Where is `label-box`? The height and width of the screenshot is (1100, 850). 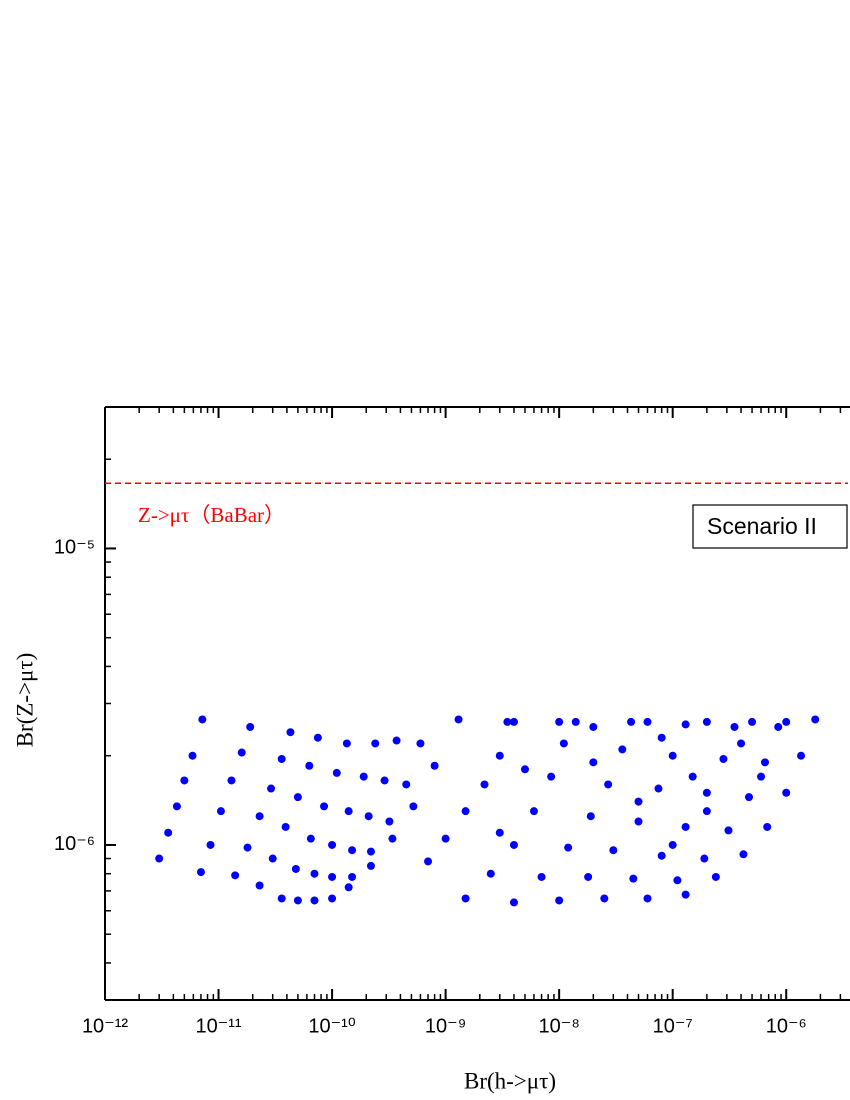
label-box is located at coordinates (770, 526).